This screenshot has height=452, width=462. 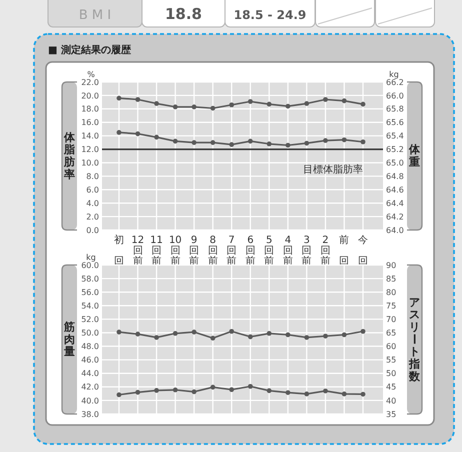 What do you see at coordinates (92, 230) in the screenshot?
I see `y-tick-label: 0.0` at bounding box center [92, 230].